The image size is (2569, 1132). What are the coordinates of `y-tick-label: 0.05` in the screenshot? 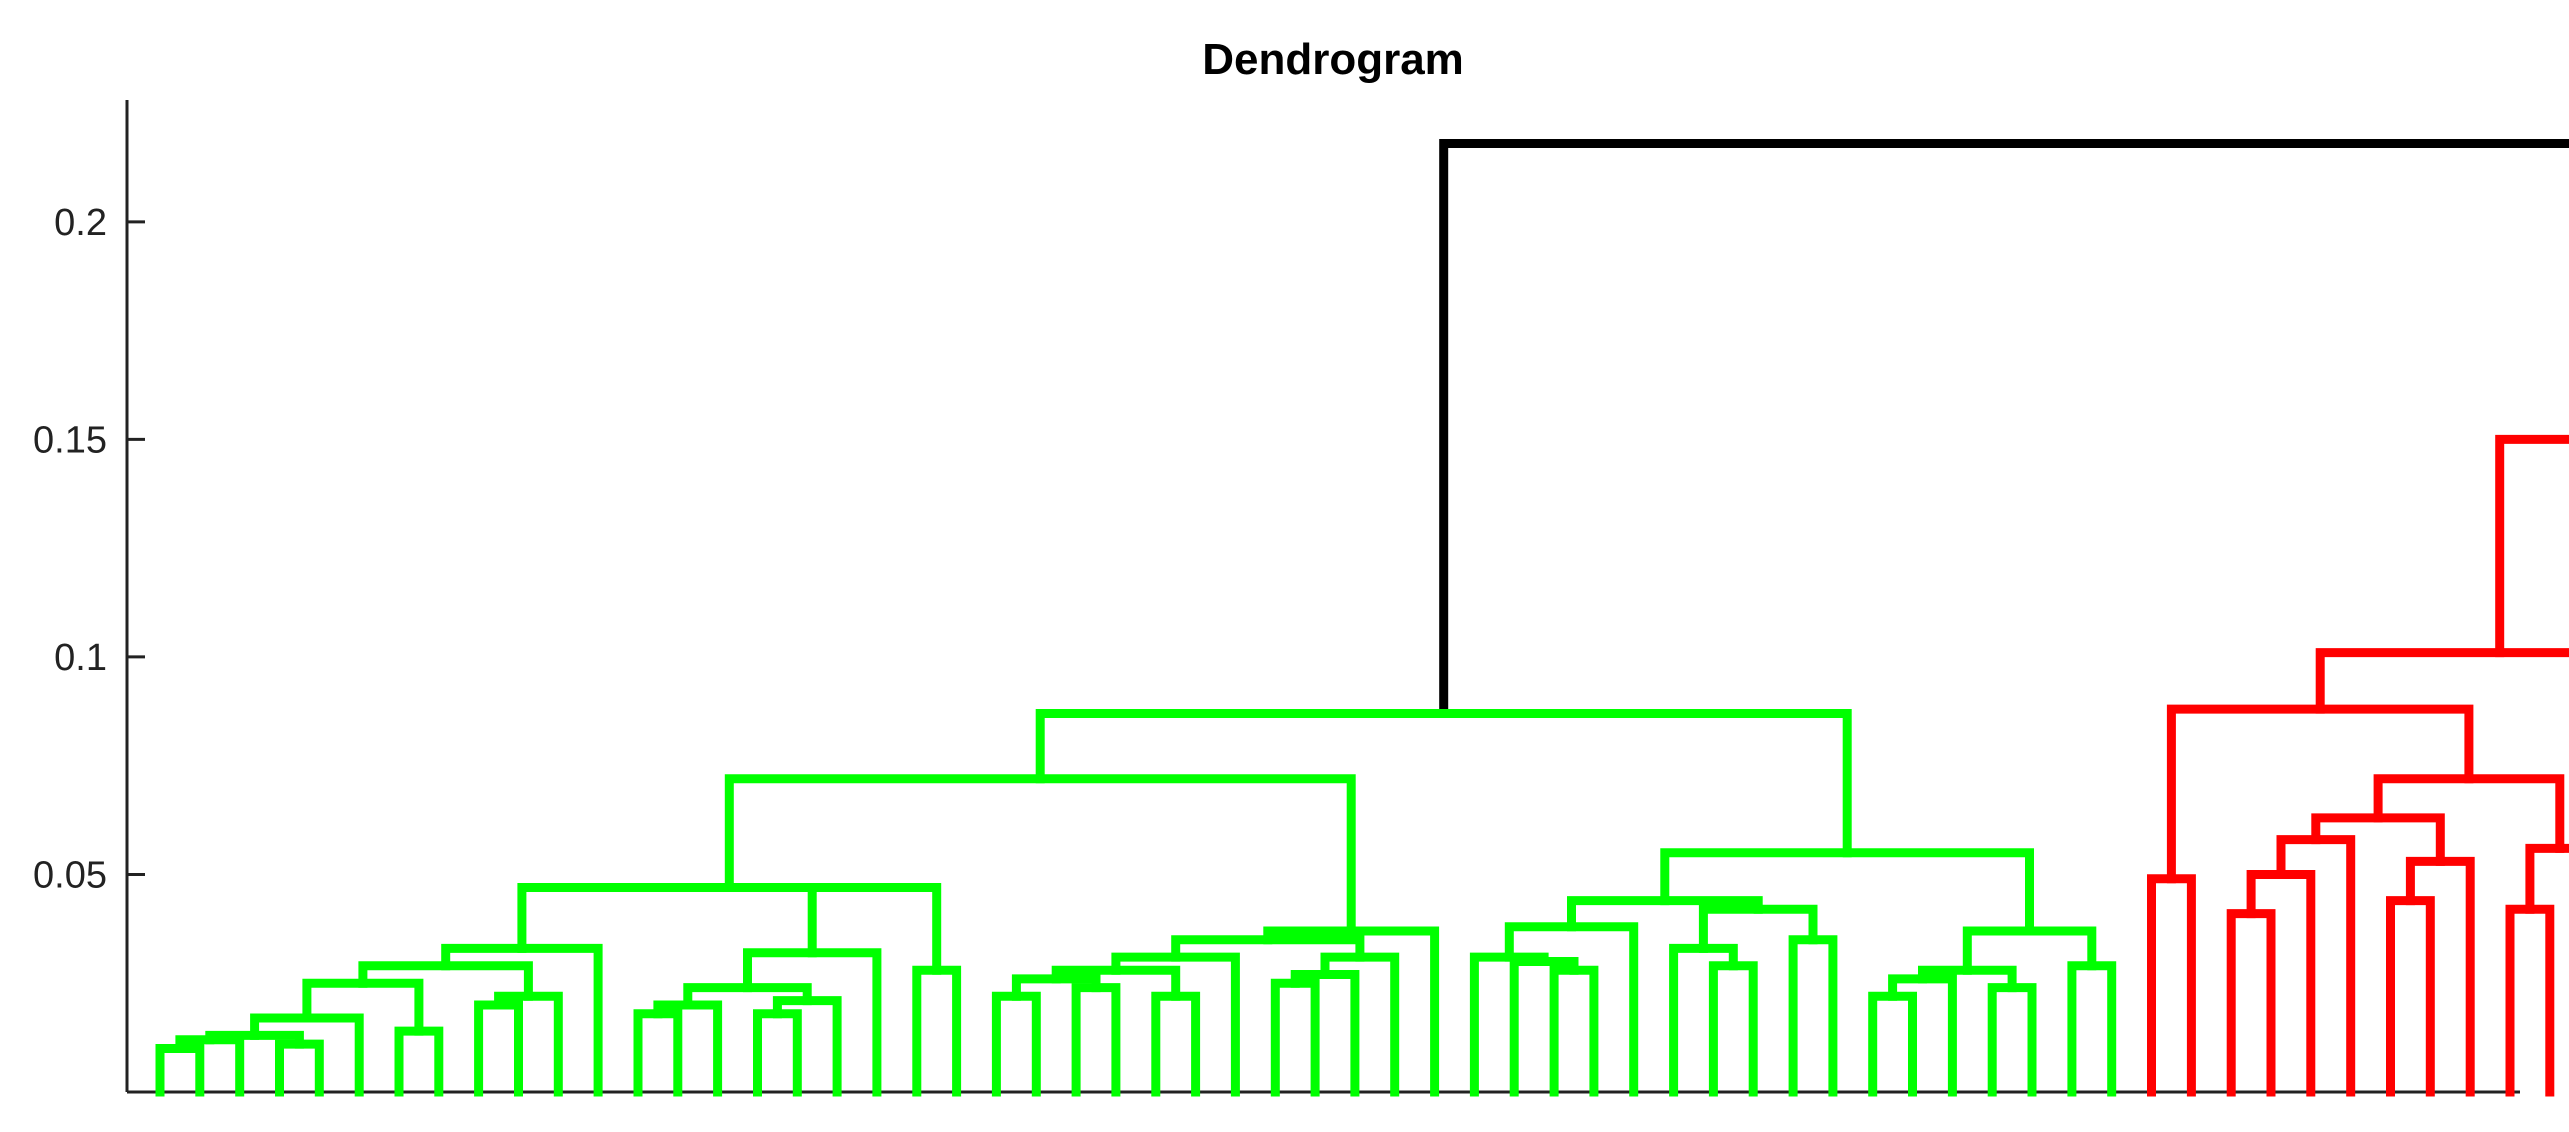 It's located at (70, 875).